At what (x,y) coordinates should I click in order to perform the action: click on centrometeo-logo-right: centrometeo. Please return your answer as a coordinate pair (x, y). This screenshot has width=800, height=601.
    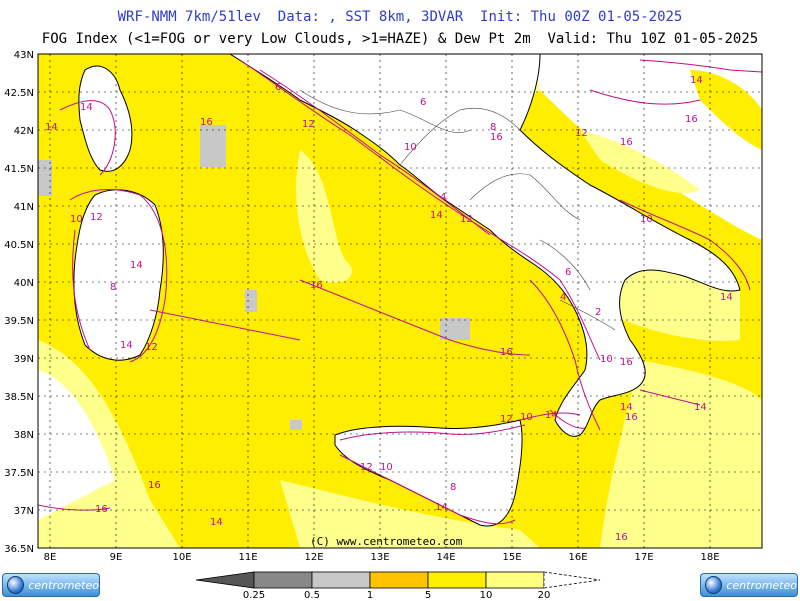
    Looking at the image, I should click on (749, 585).